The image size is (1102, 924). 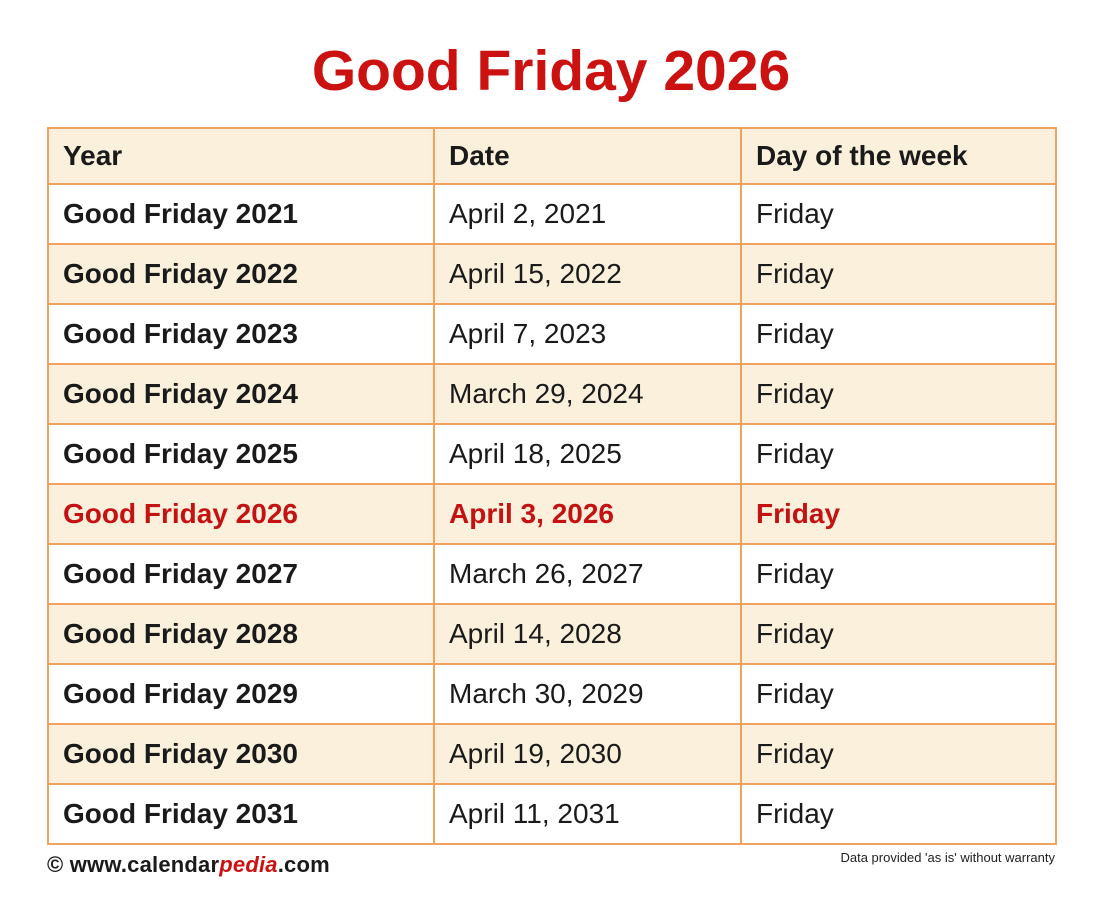 I want to click on site-name-suffix: .com, so click(x=303, y=864).